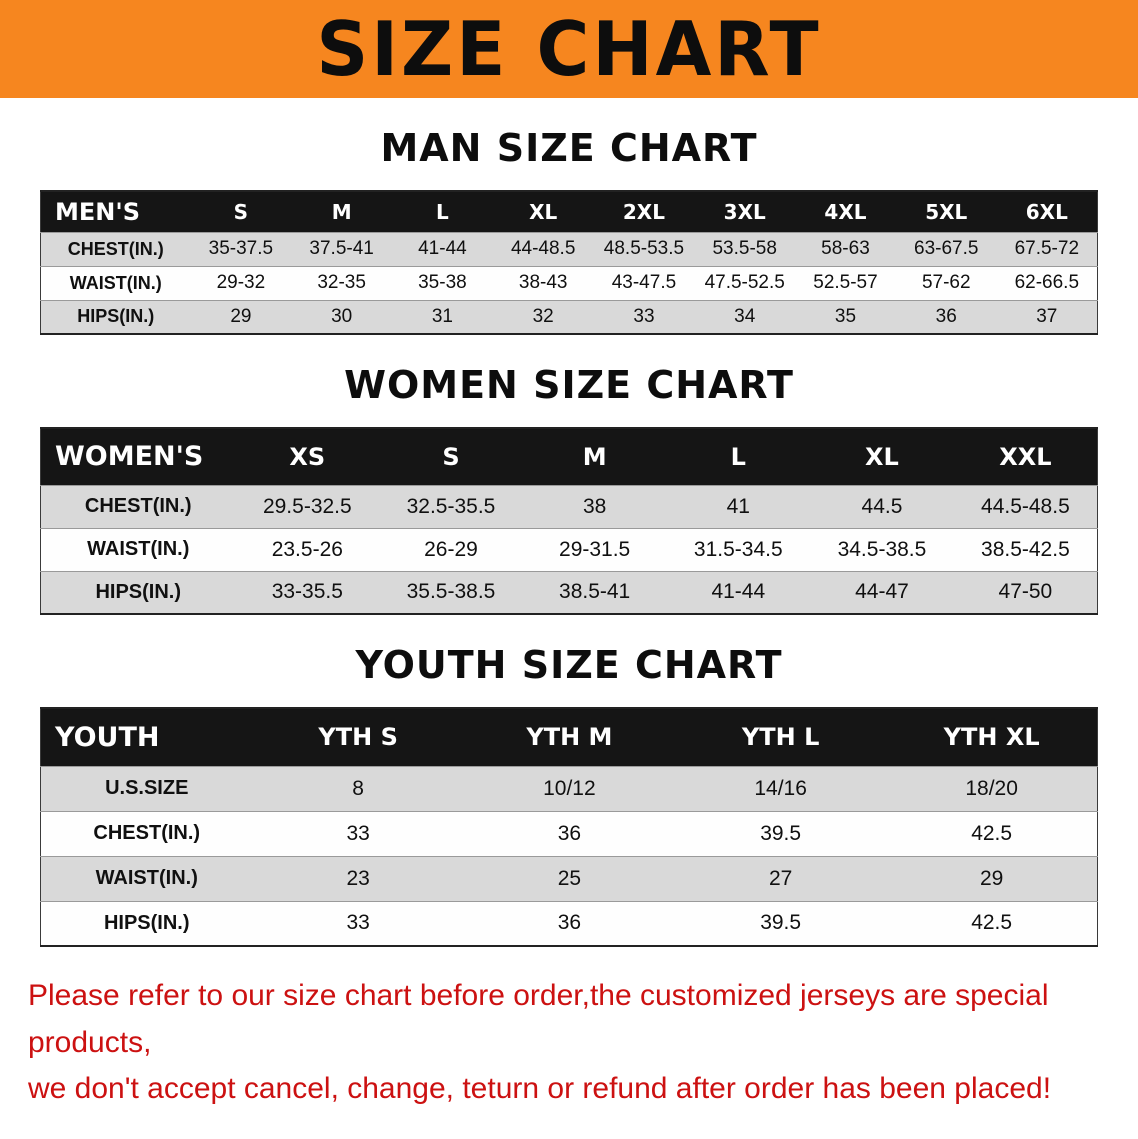 The height and width of the screenshot is (1139, 1138). I want to click on women-size-header: M, so click(594, 456).